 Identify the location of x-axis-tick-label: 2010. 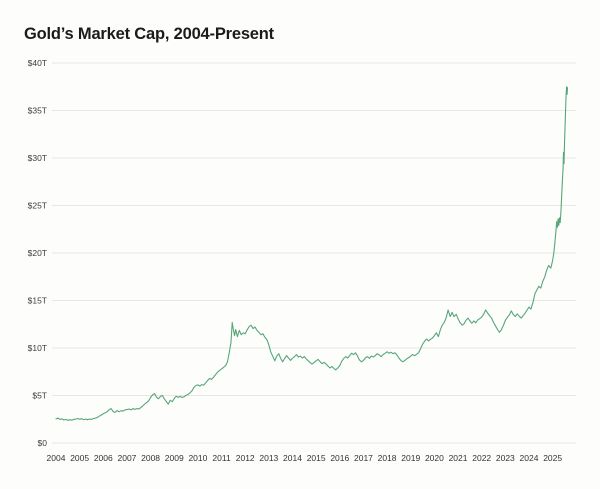
(197, 458).